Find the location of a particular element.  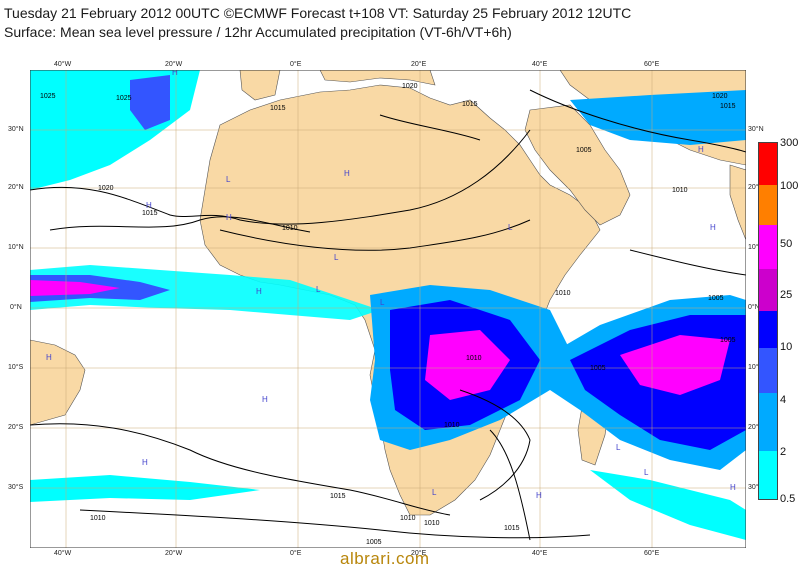

iberia-landmass is located at coordinates (260, 85).